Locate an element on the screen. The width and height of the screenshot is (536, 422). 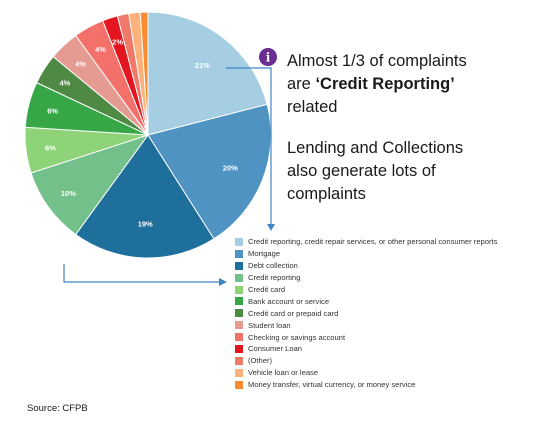
legend-label: Student loan is located at coordinates (269, 325).